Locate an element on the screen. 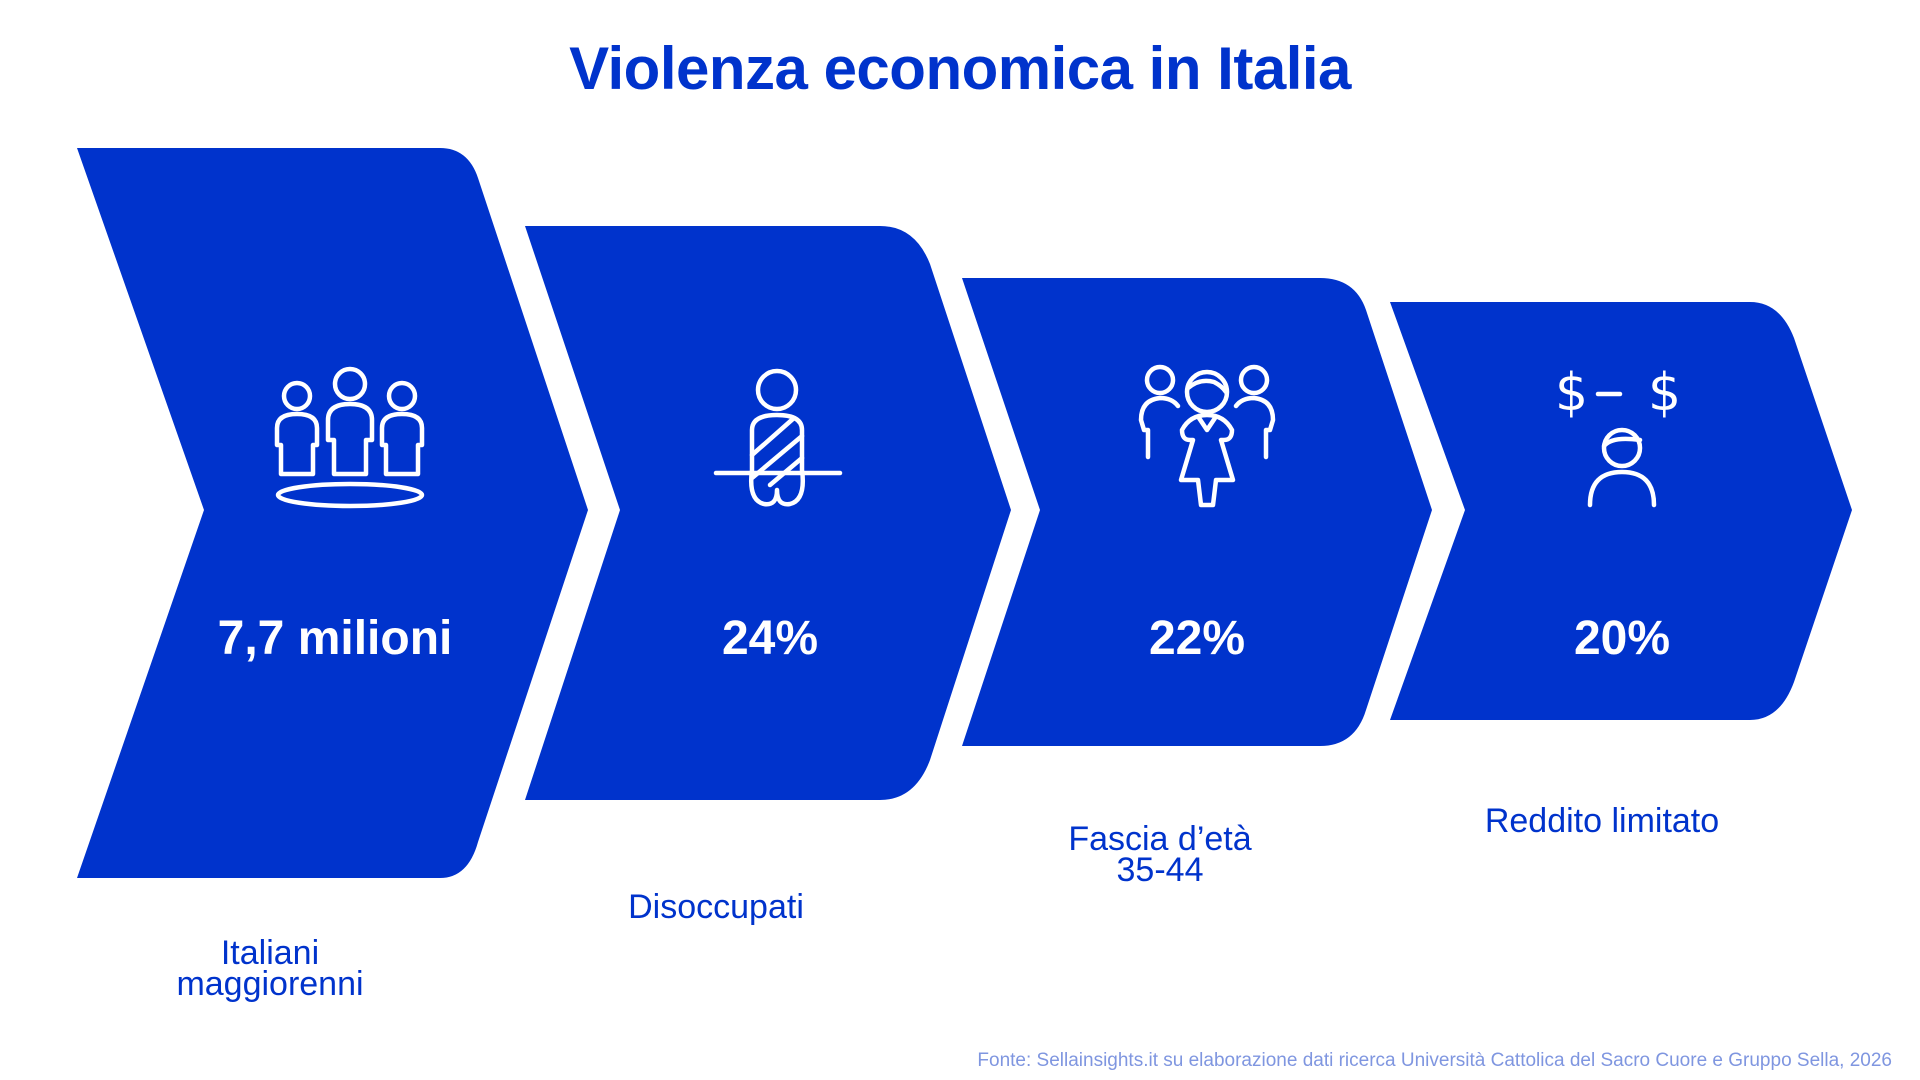 This screenshot has width=1920, height=1080. value-label-1: 7,7 milioni is located at coordinates (335, 638).